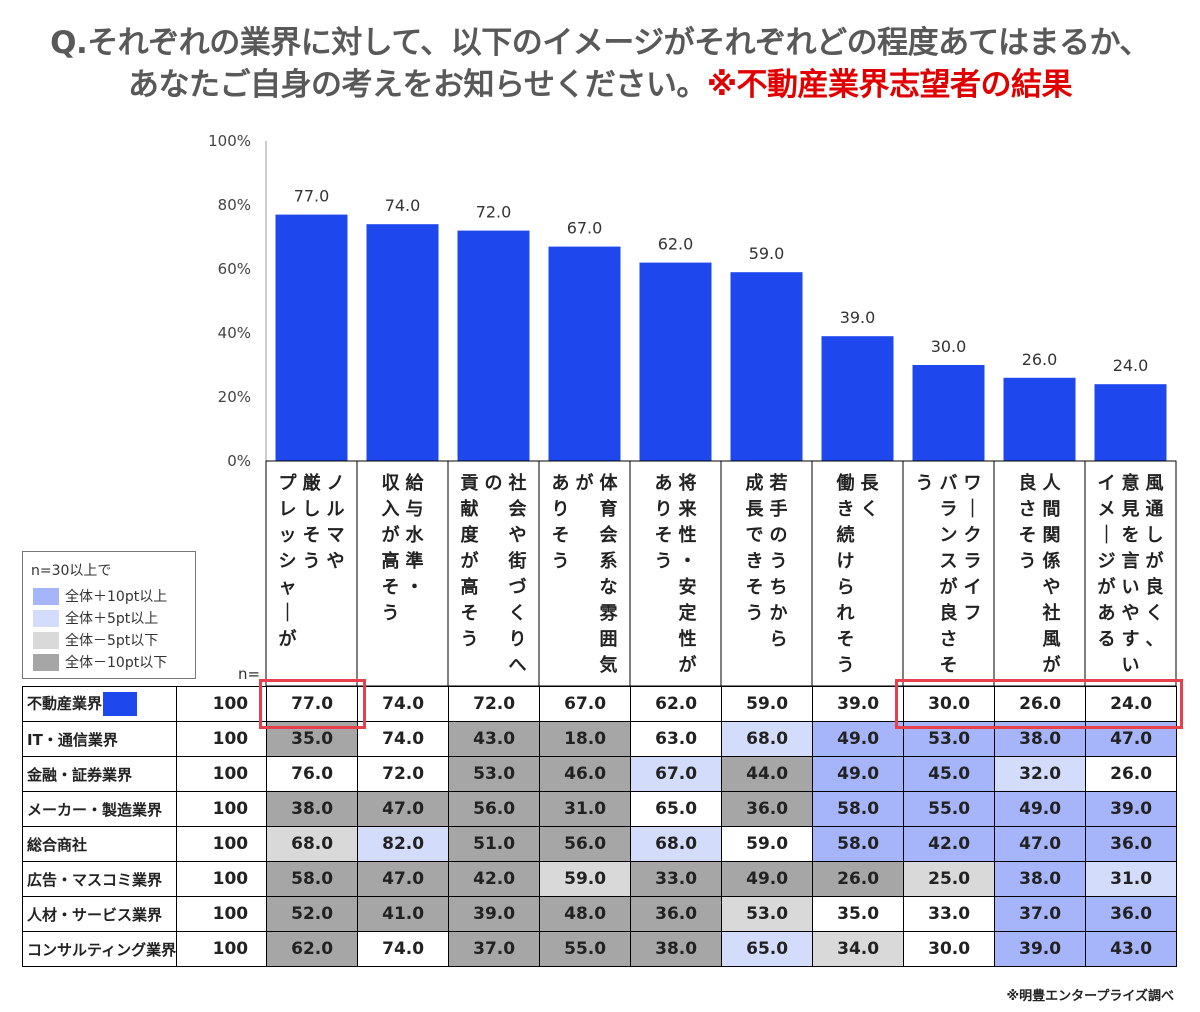 The height and width of the screenshot is (1012, 1200). I want to click on category-label-char: 系, so click(609, 561).